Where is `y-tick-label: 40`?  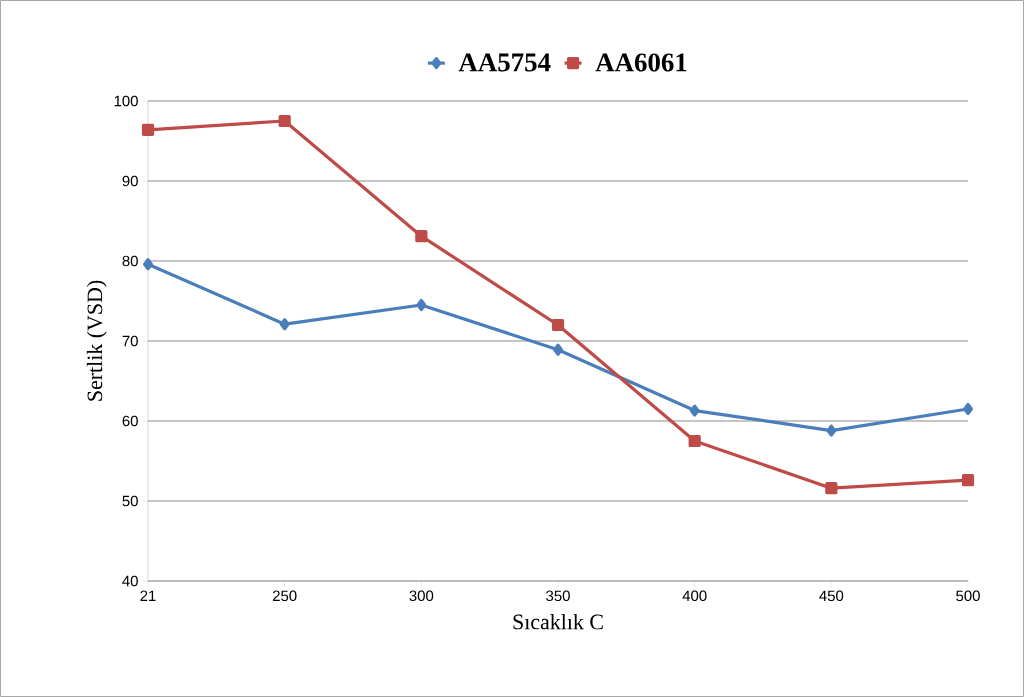
y-tick-label: 40 is located at coordinates (130, 581).